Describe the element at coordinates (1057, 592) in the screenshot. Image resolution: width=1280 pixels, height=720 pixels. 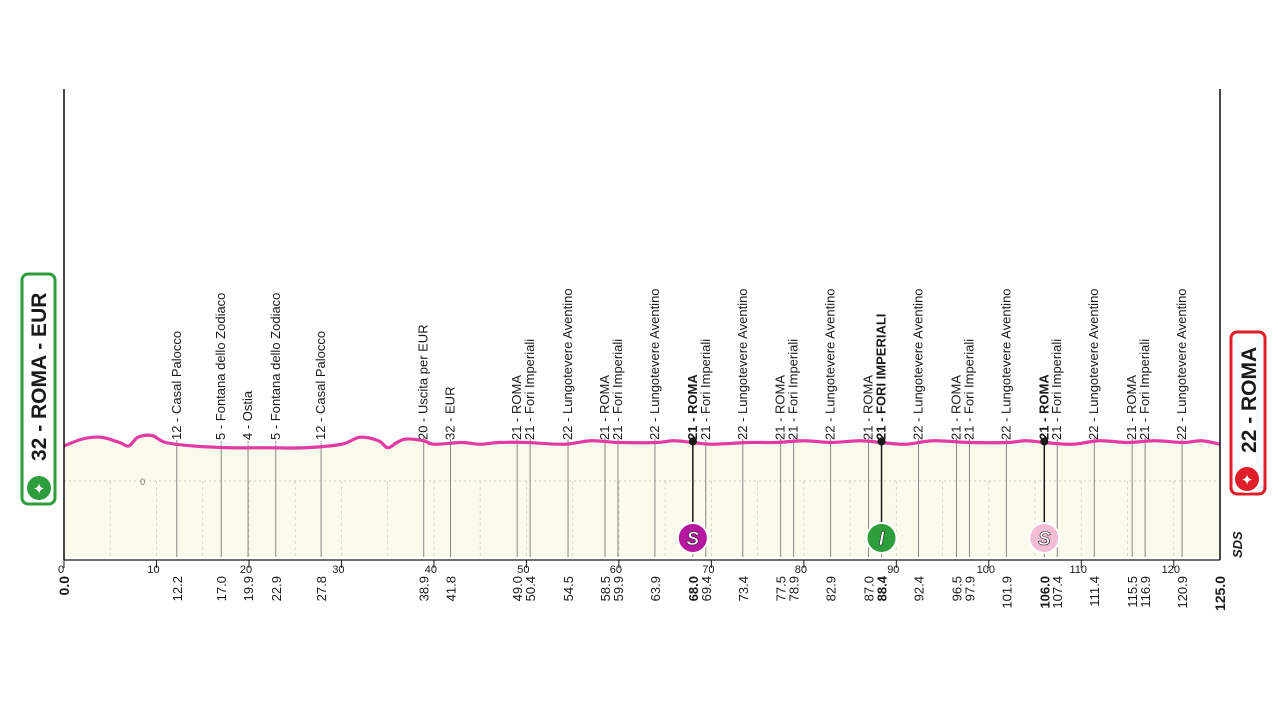
I see `waypoint-km: 107.4` at that location.